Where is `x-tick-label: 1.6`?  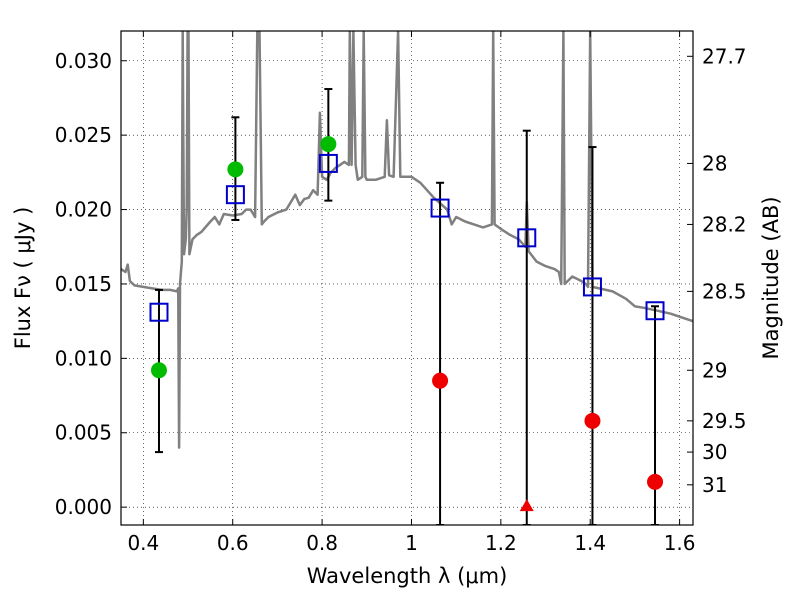 x-tick-label: 1.6 is located at coordinates (680, 543).